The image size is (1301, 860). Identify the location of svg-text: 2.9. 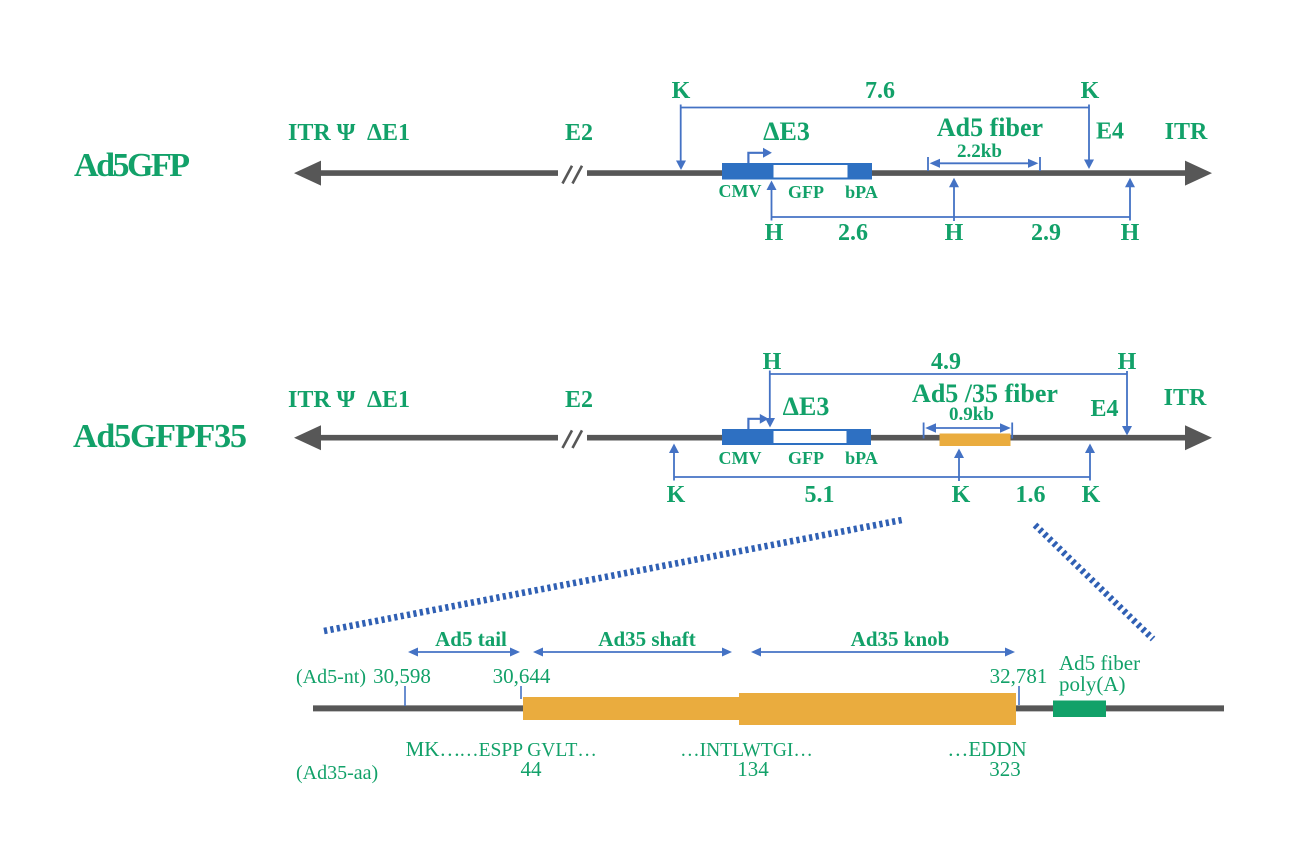
(1046, 233).